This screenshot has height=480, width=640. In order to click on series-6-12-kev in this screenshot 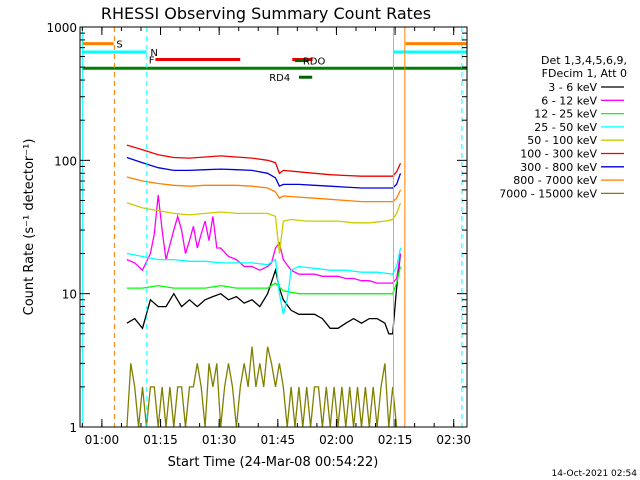, I will do `click(264, 239)`.